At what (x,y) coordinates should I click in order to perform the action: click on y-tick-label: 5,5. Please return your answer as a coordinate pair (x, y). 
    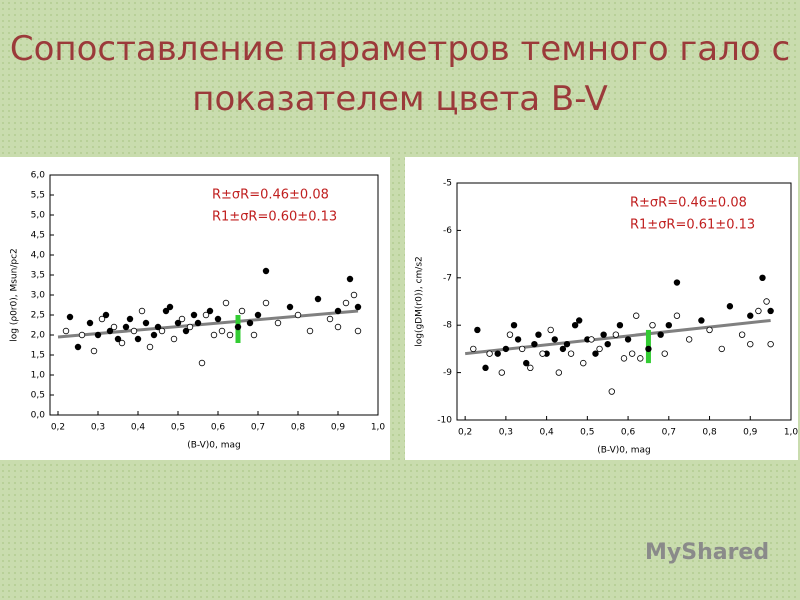
    Looking at the image, I should click on (38, 196).